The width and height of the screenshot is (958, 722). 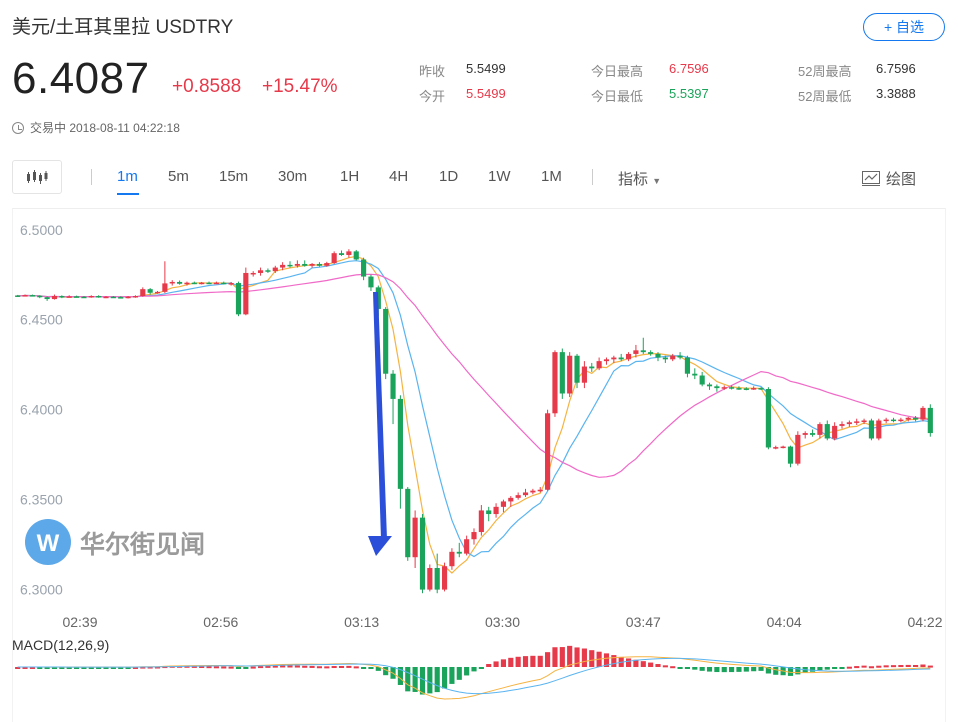 I want to click on timeframe-1h: 1H, so click(x=350, y=176).